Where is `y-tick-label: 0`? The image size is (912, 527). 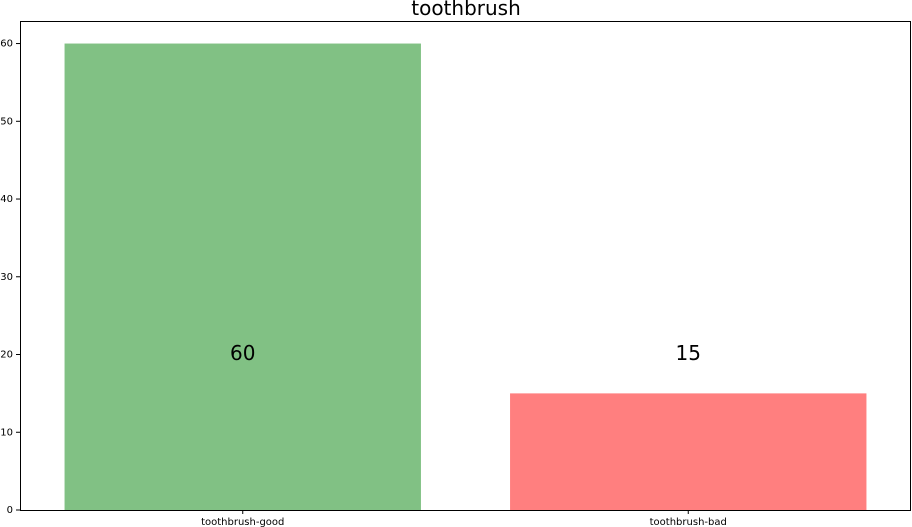 y-tick-label: 0 is located at coordinates (10, 510).